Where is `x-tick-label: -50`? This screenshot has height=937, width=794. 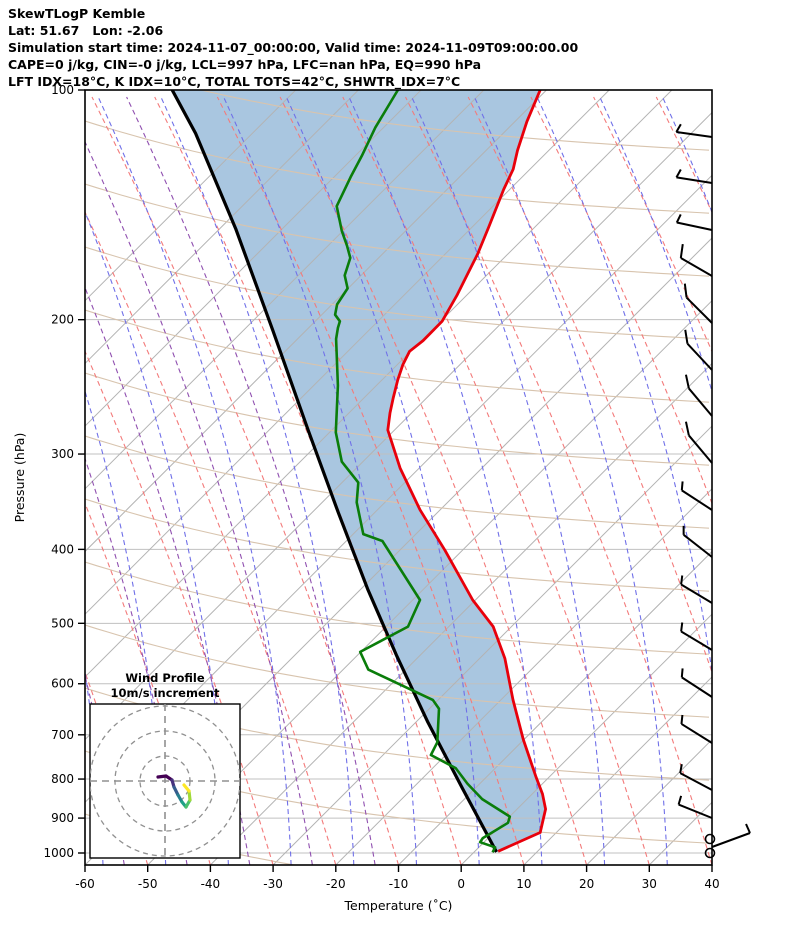 x-tick-label: -50 is located at coordinates (148, 884).